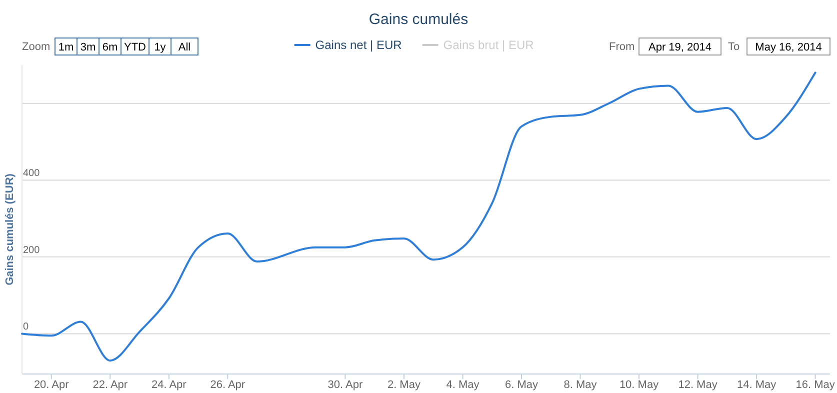  What do you see at coordinates (26, 327) in the screenshot?
I see `y-tick-label: 0` at bounding box center [26, 327].